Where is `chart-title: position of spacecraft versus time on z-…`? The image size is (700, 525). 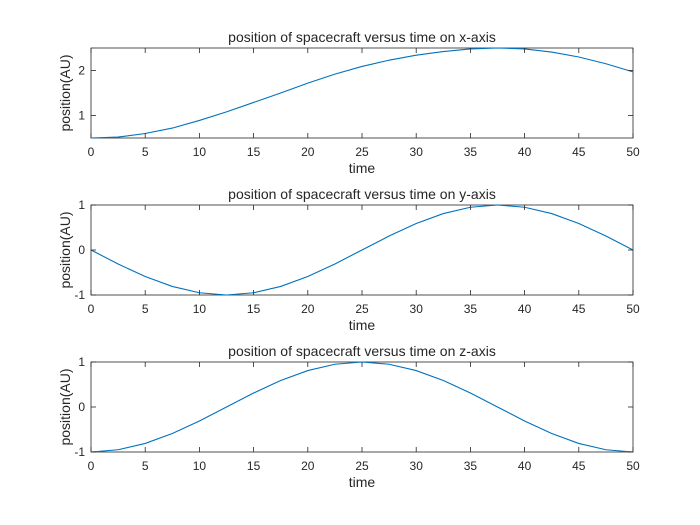
chart-title: position of spacecraft versus time on z-… is located at coordinates (362, 351).